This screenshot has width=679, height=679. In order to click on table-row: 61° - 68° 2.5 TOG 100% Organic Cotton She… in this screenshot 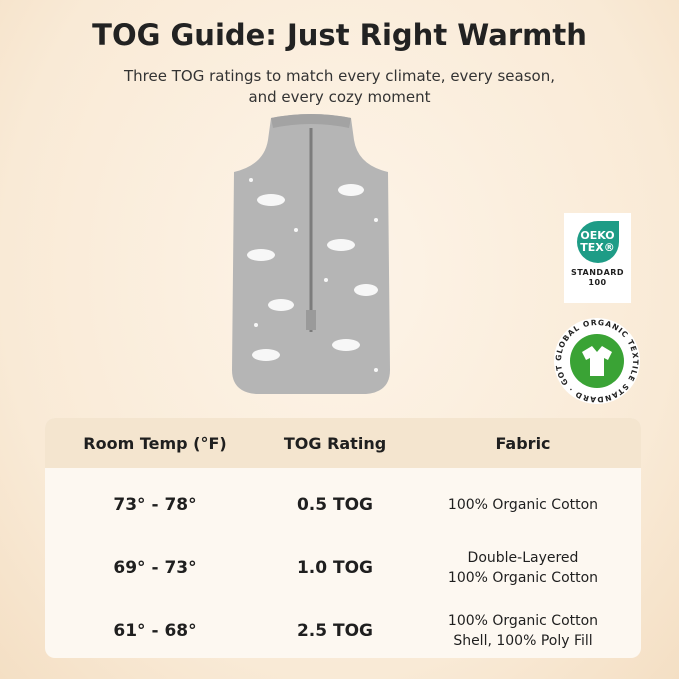, I will do `click(356, 630)`.